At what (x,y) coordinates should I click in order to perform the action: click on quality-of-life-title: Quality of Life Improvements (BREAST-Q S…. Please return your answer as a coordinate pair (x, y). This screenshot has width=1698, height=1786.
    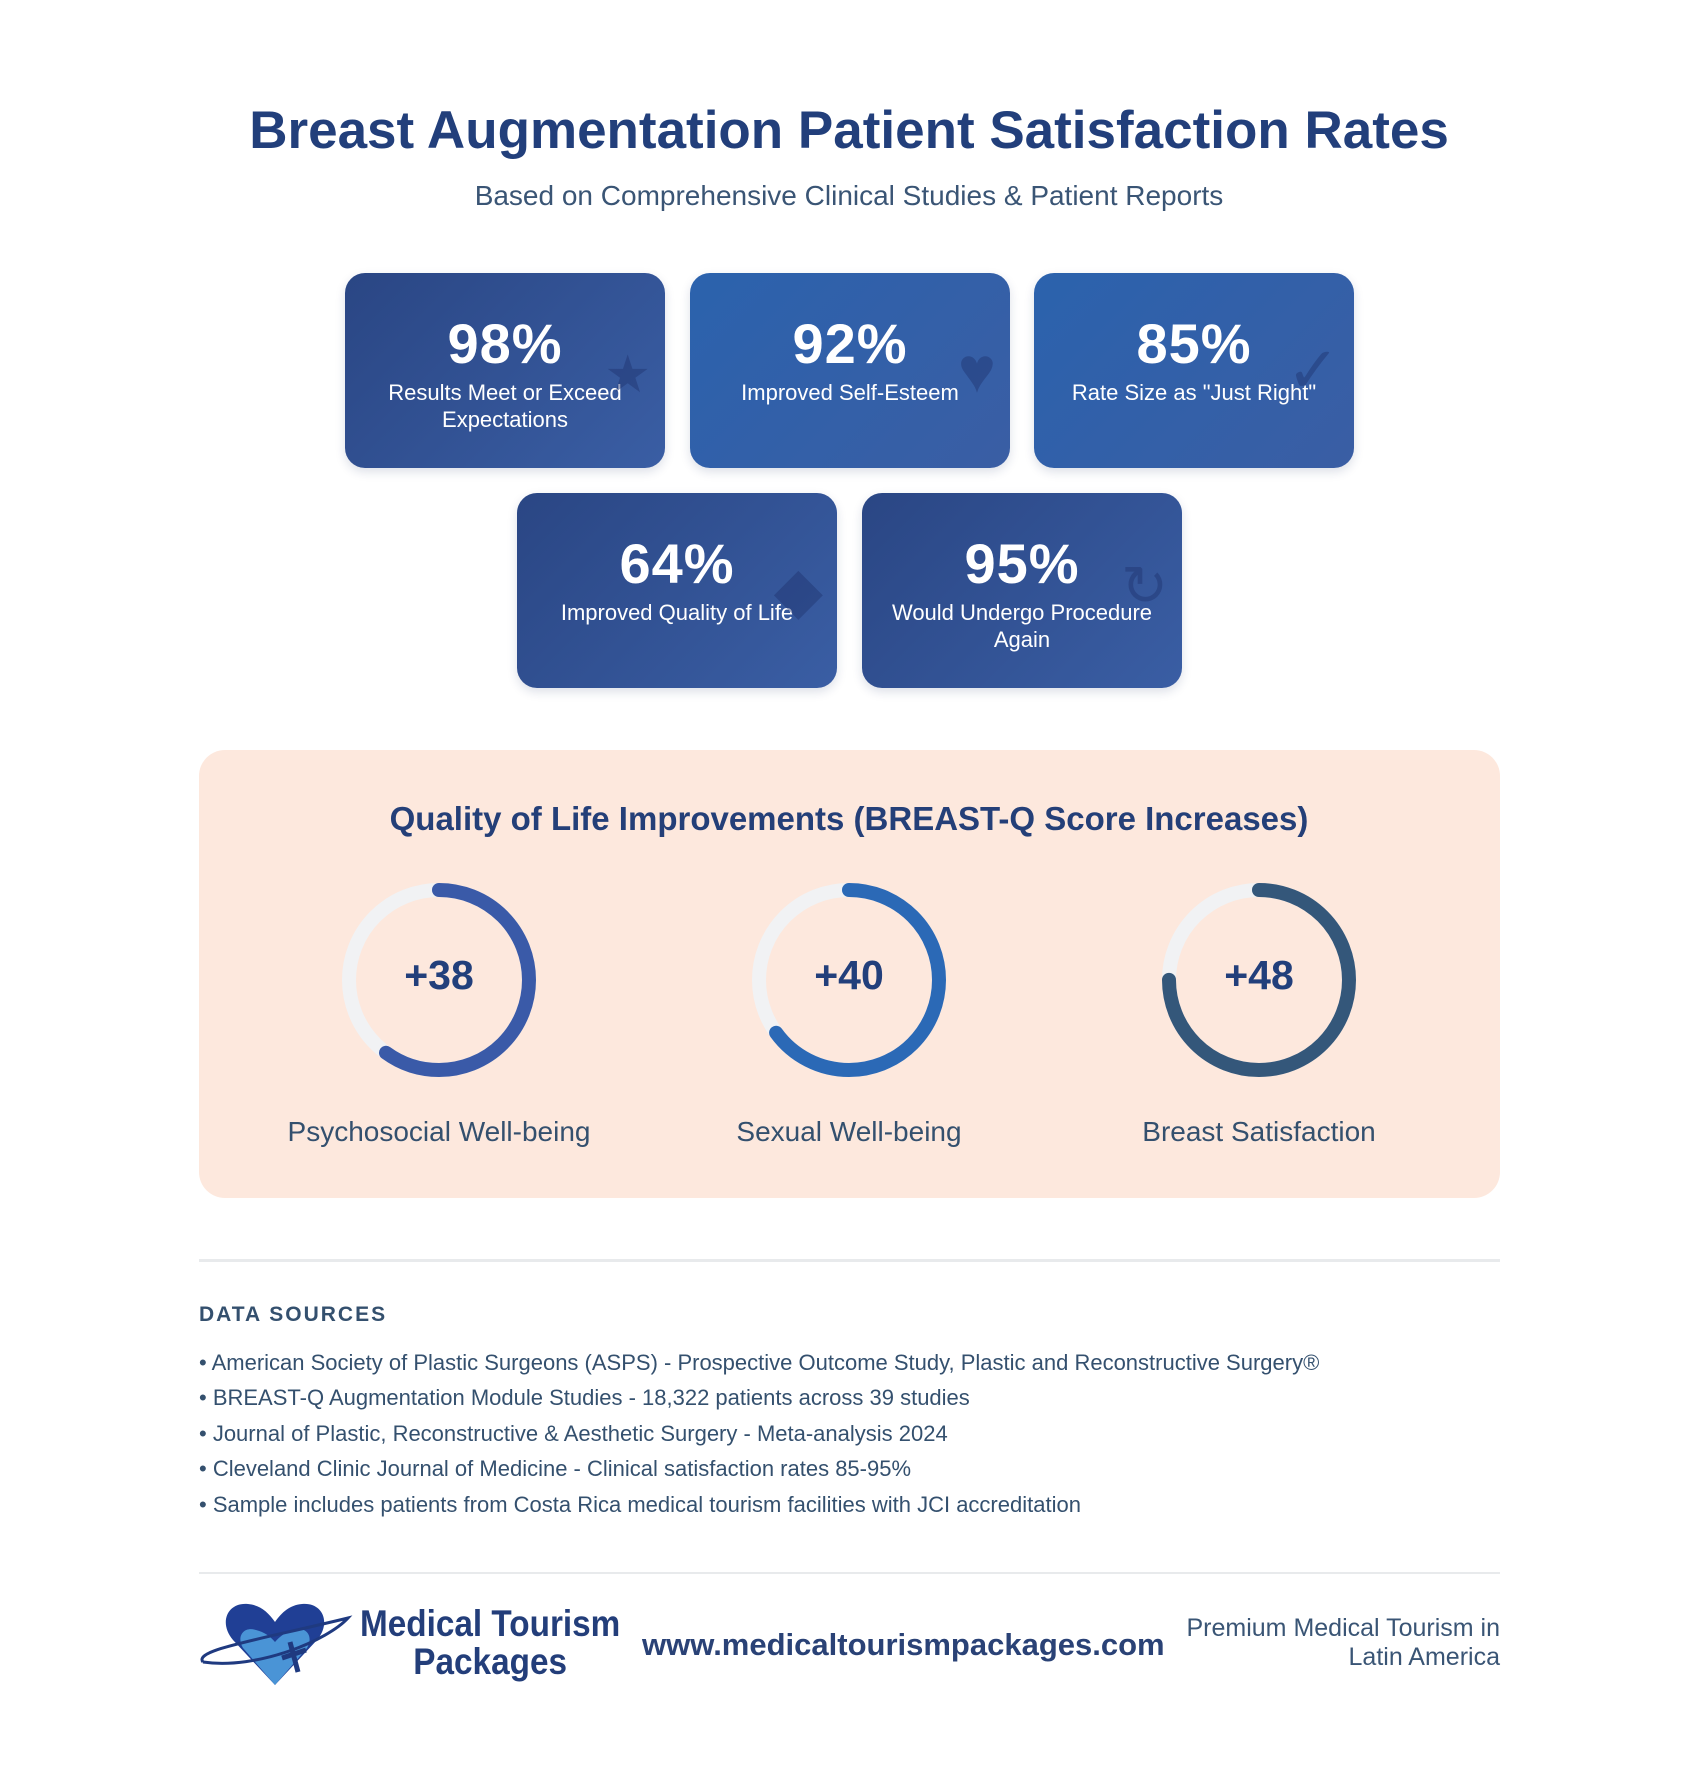
    Looking at the image, I should click on (849, 818).